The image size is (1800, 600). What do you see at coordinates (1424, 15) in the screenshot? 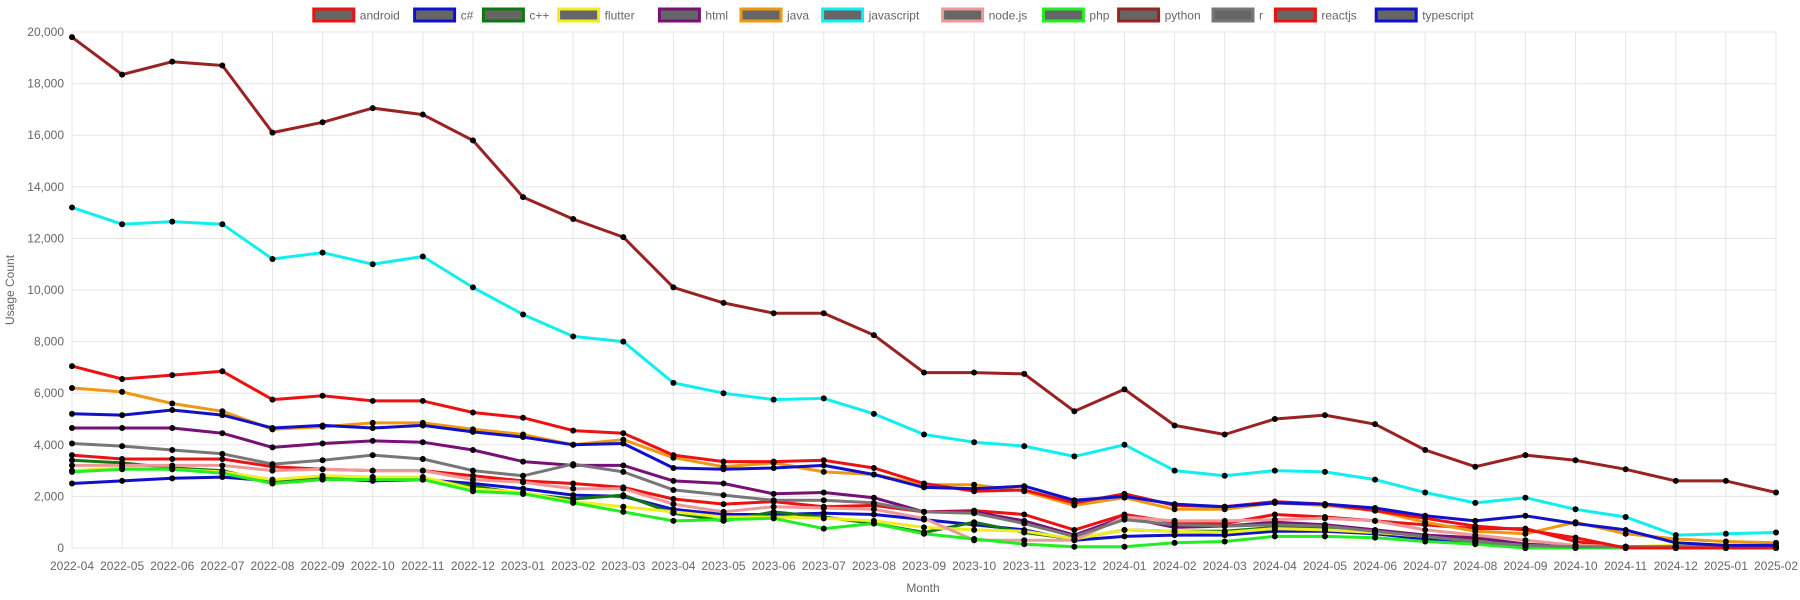
I see `legend-item: typescript` at bounding box center [1424, 15].